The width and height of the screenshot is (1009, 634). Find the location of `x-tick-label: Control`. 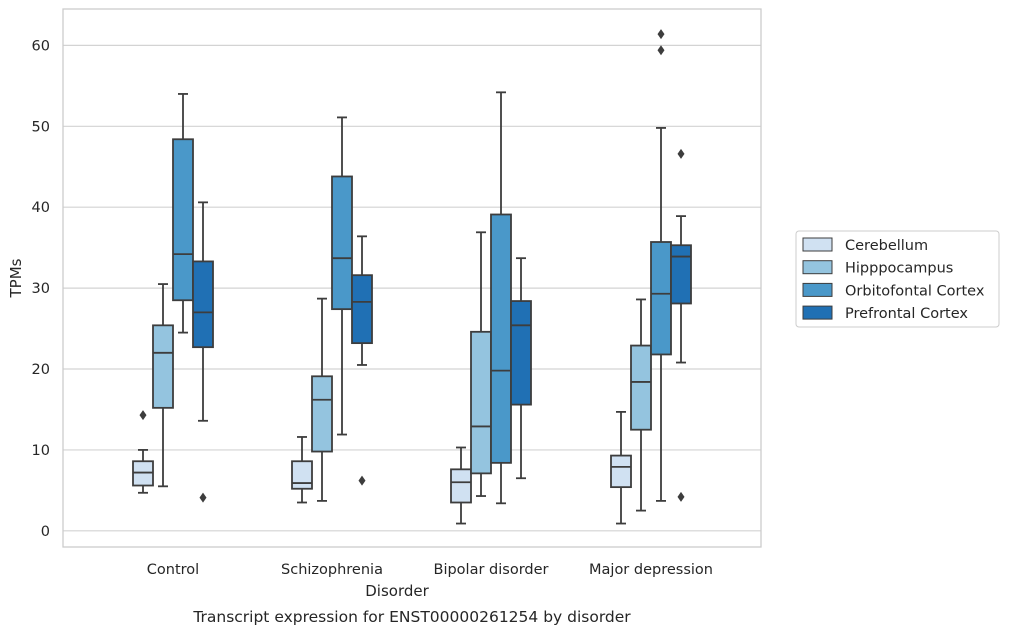

x-tick-label: Control is located at coordinates (173, 570).